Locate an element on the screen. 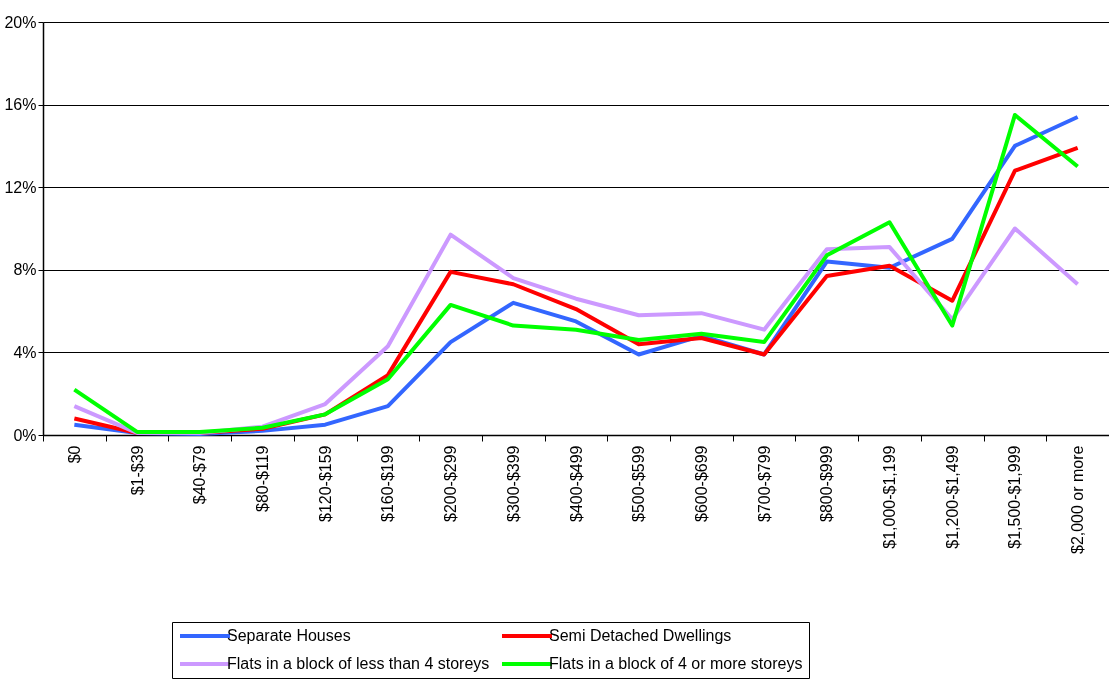 This screenshot has width=1109, height=684. legend-label: Flats in a block of less than 4 storeys is located at coordinates (358, 663).